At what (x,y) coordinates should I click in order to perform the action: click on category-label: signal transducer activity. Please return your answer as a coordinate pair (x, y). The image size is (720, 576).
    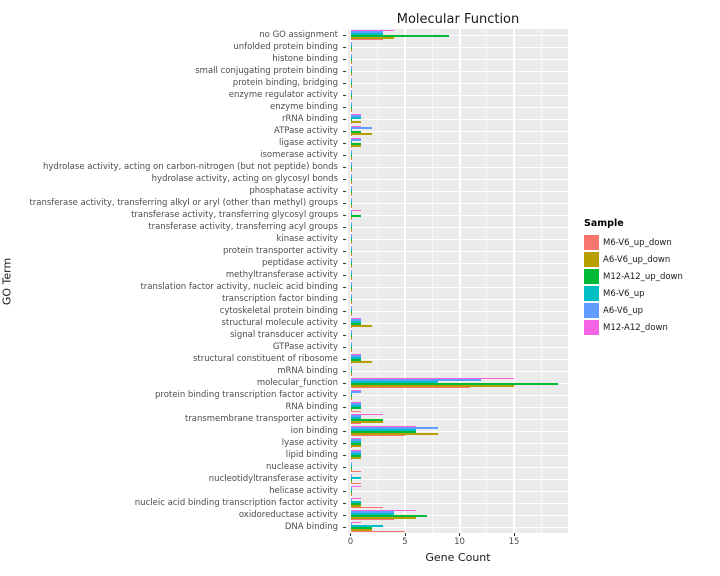
    Looking at the image, I should click on (284, 335).